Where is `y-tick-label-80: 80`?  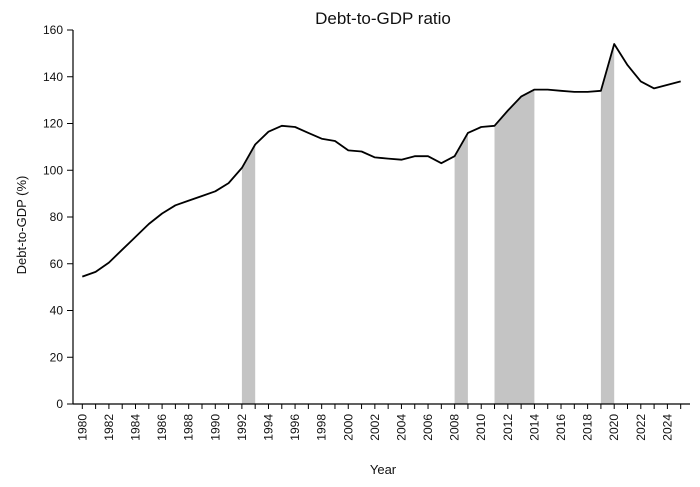 y-tick-label-80: 80 is located at coordinates (57, 217).